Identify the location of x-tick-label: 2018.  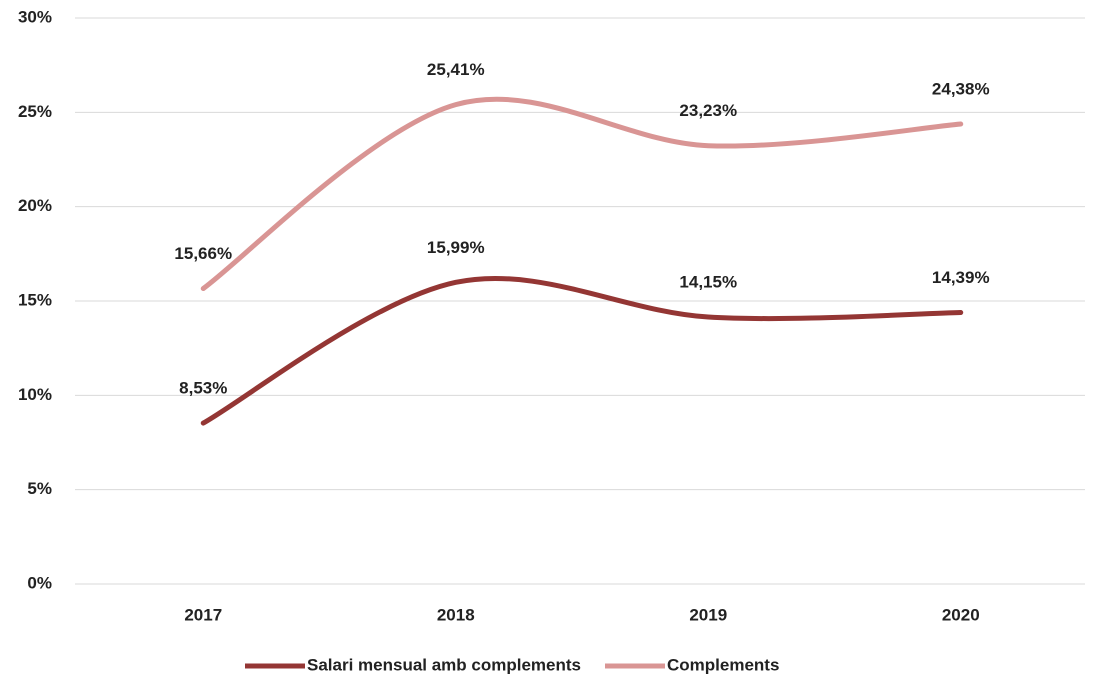
(456, 614).